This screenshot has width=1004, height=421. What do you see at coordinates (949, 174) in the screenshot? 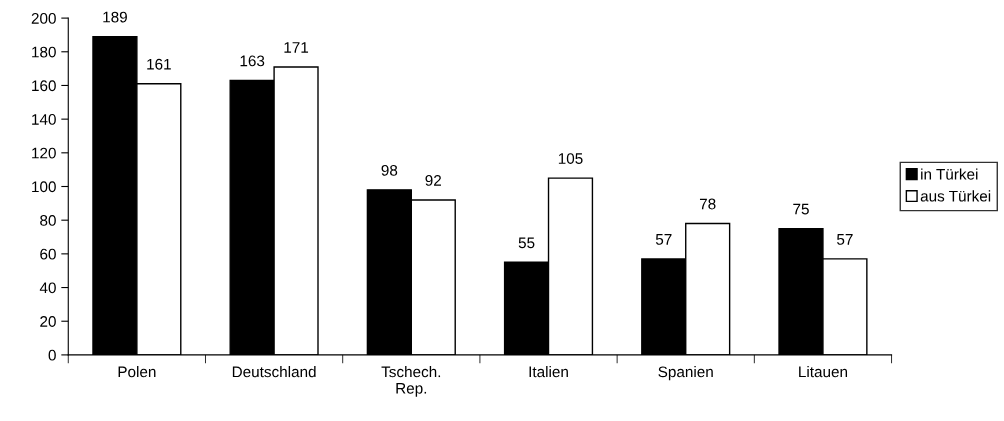
I see `legend-label: in Türkei` at bounding box center [949, 174].